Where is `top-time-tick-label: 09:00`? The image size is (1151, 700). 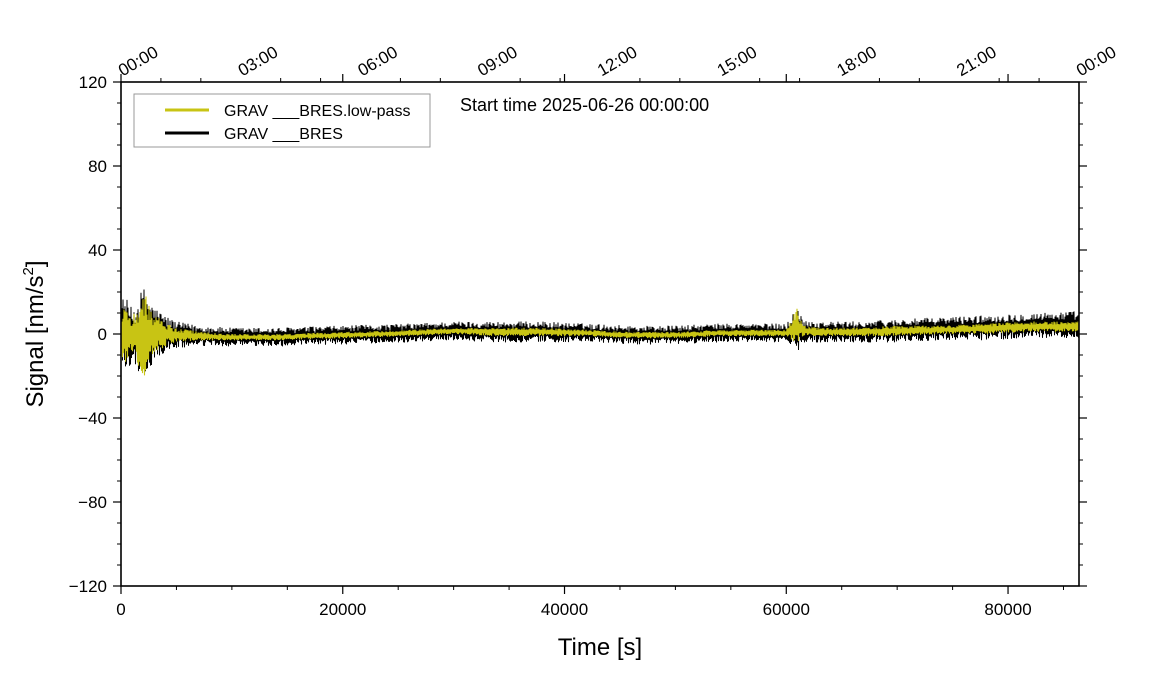
top-time-tick-label: 09:00 is located at coordinates (497, 61).